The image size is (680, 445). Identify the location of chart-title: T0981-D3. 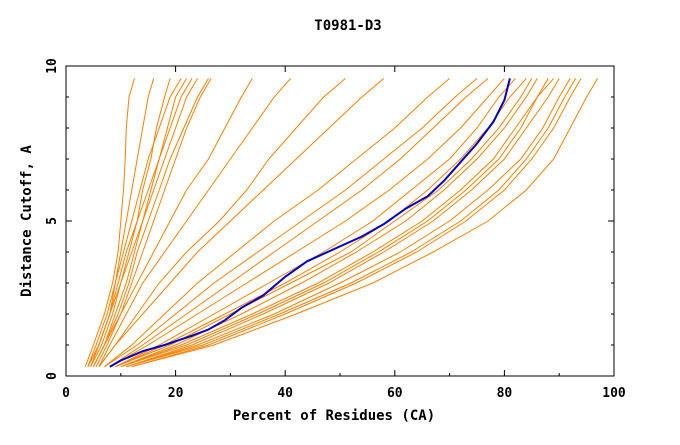
(347, 26).